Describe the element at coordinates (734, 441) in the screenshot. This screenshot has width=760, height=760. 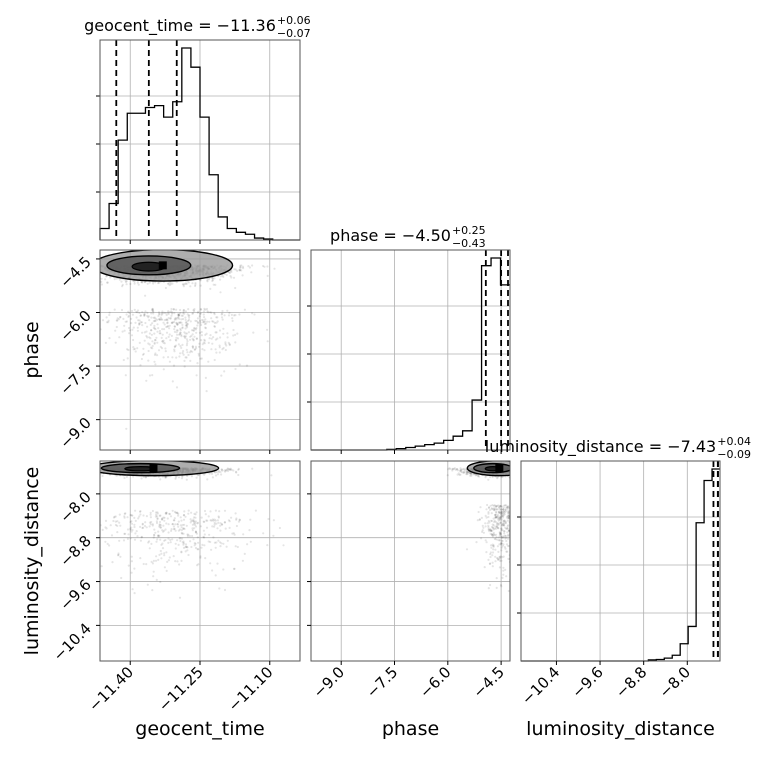
I see `param-title-upper-luminosity_distance: +0.04` at that location.